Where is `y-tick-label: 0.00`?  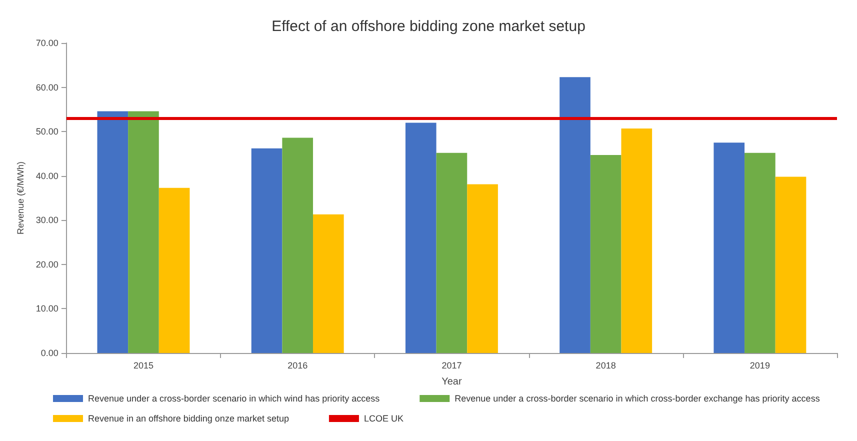
y-tick-label: 0.00 is located at coordinates (49, 353).